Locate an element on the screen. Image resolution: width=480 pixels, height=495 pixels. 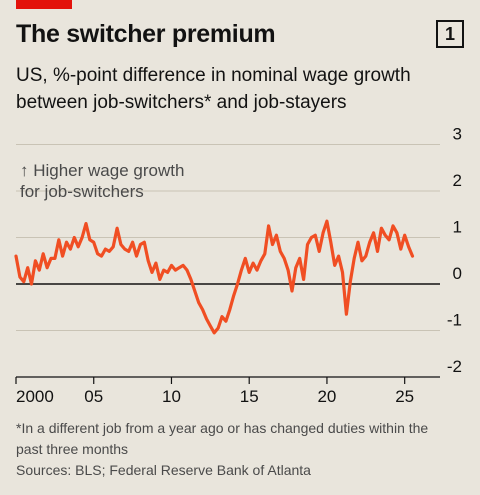
x-tick-label: 20 is located at coordinates (326, 396).